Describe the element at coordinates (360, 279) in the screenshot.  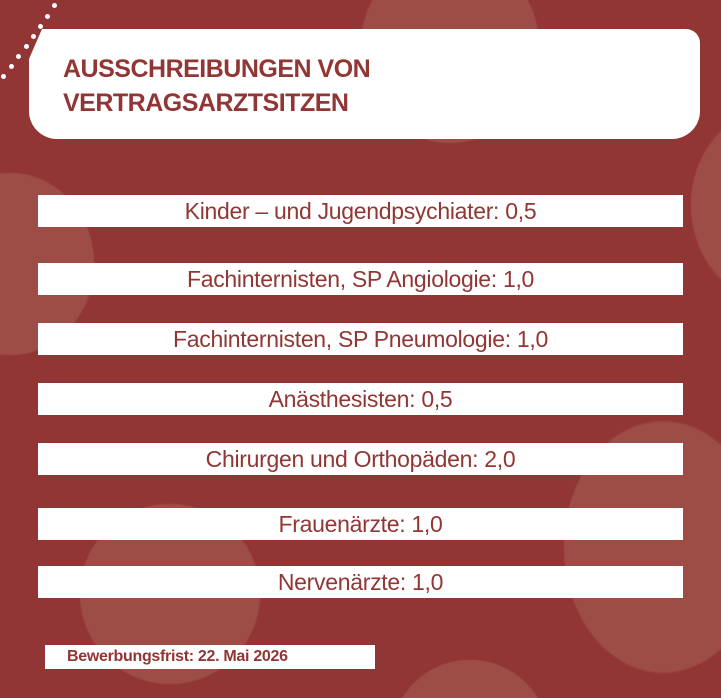
I see `list-item: Fachinternisten, SP Angiologie: 1,0` at that location.